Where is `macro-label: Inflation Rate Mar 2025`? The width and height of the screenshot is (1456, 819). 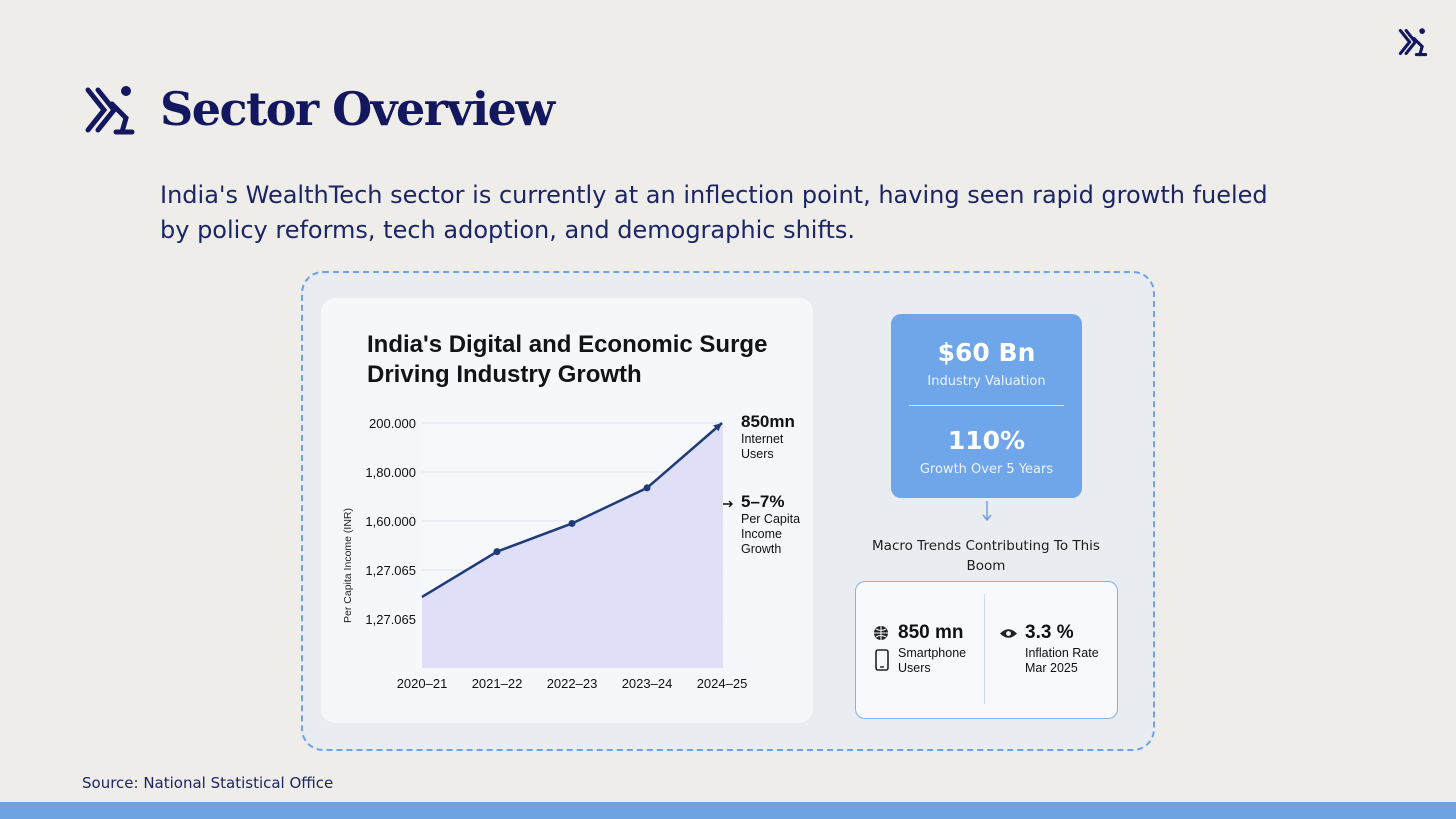
macro-label: Inflation Rate Mar 2025 is located at coordinates (1062, 660).